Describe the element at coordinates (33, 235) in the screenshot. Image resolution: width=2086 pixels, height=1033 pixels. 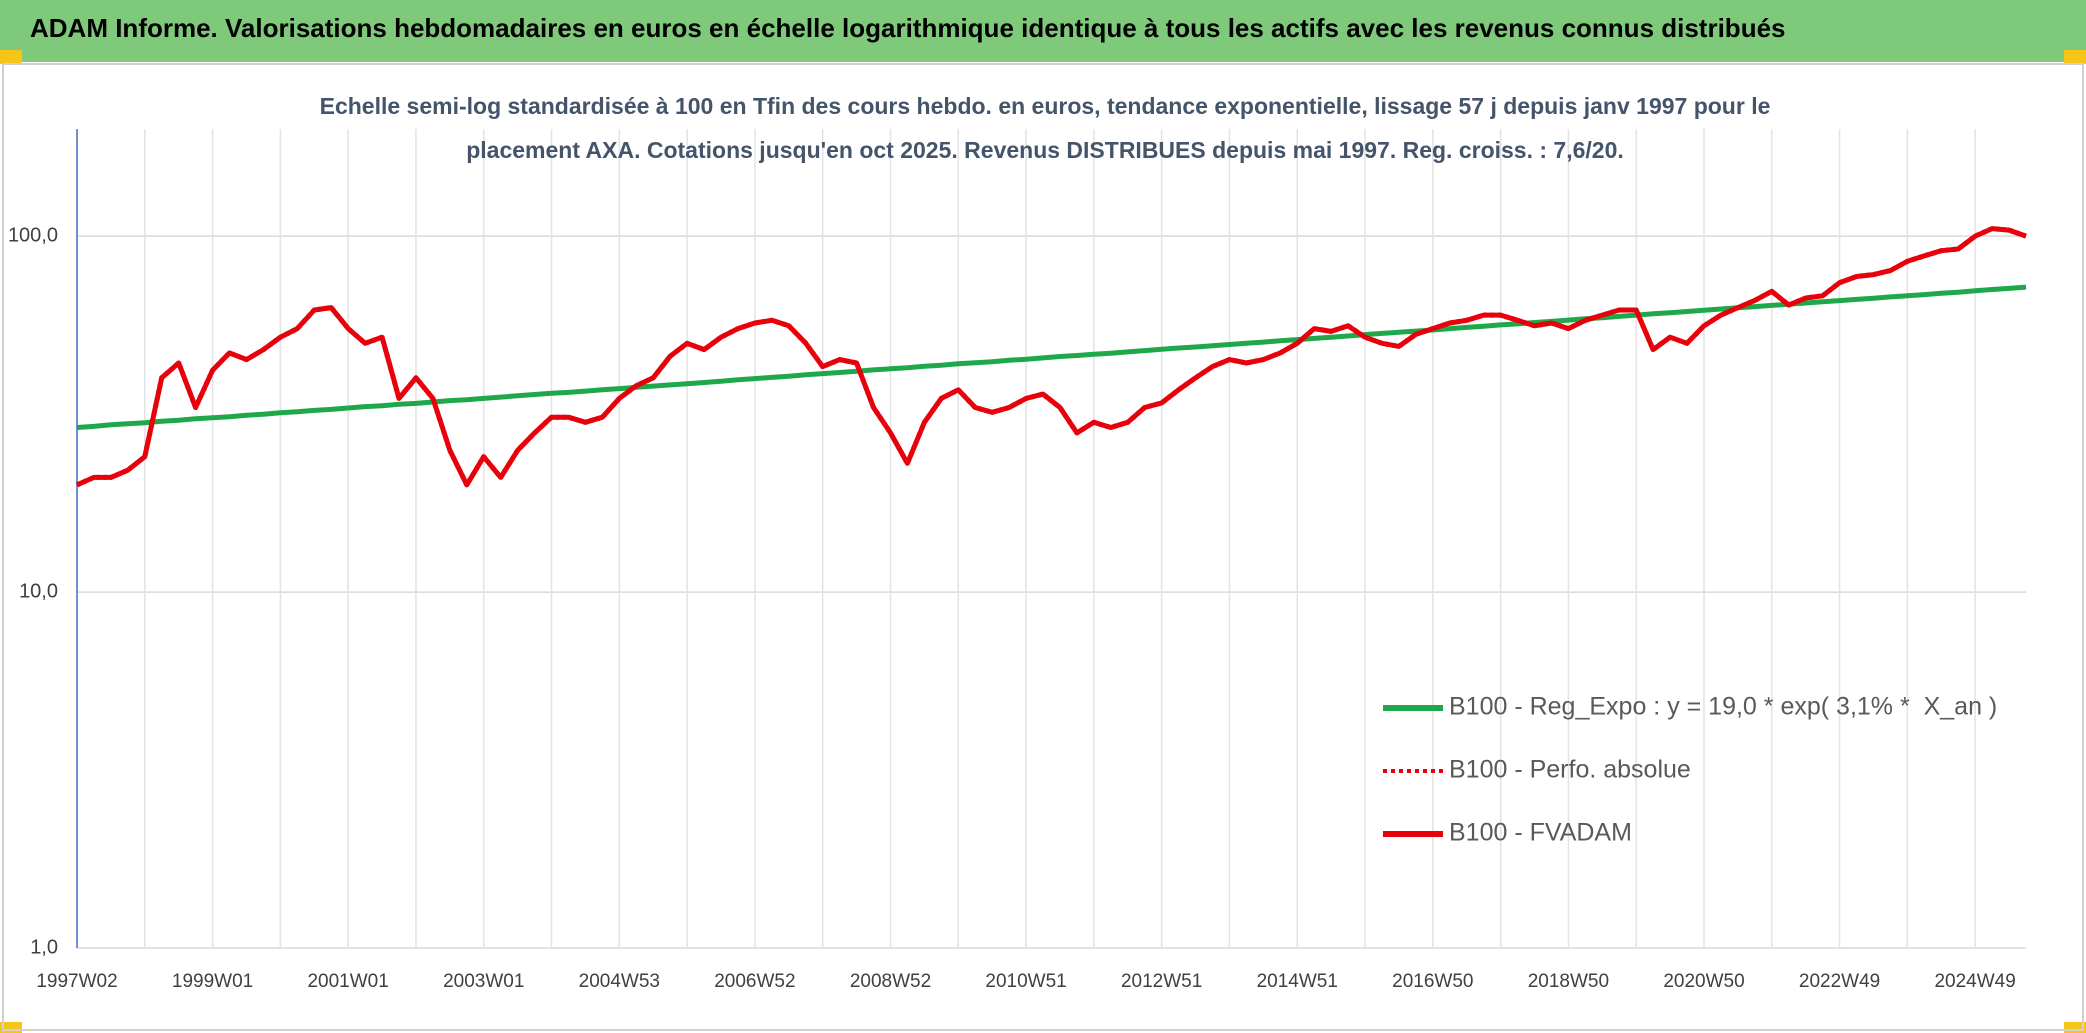
I see `y-tick-label: 100,0` at that location.